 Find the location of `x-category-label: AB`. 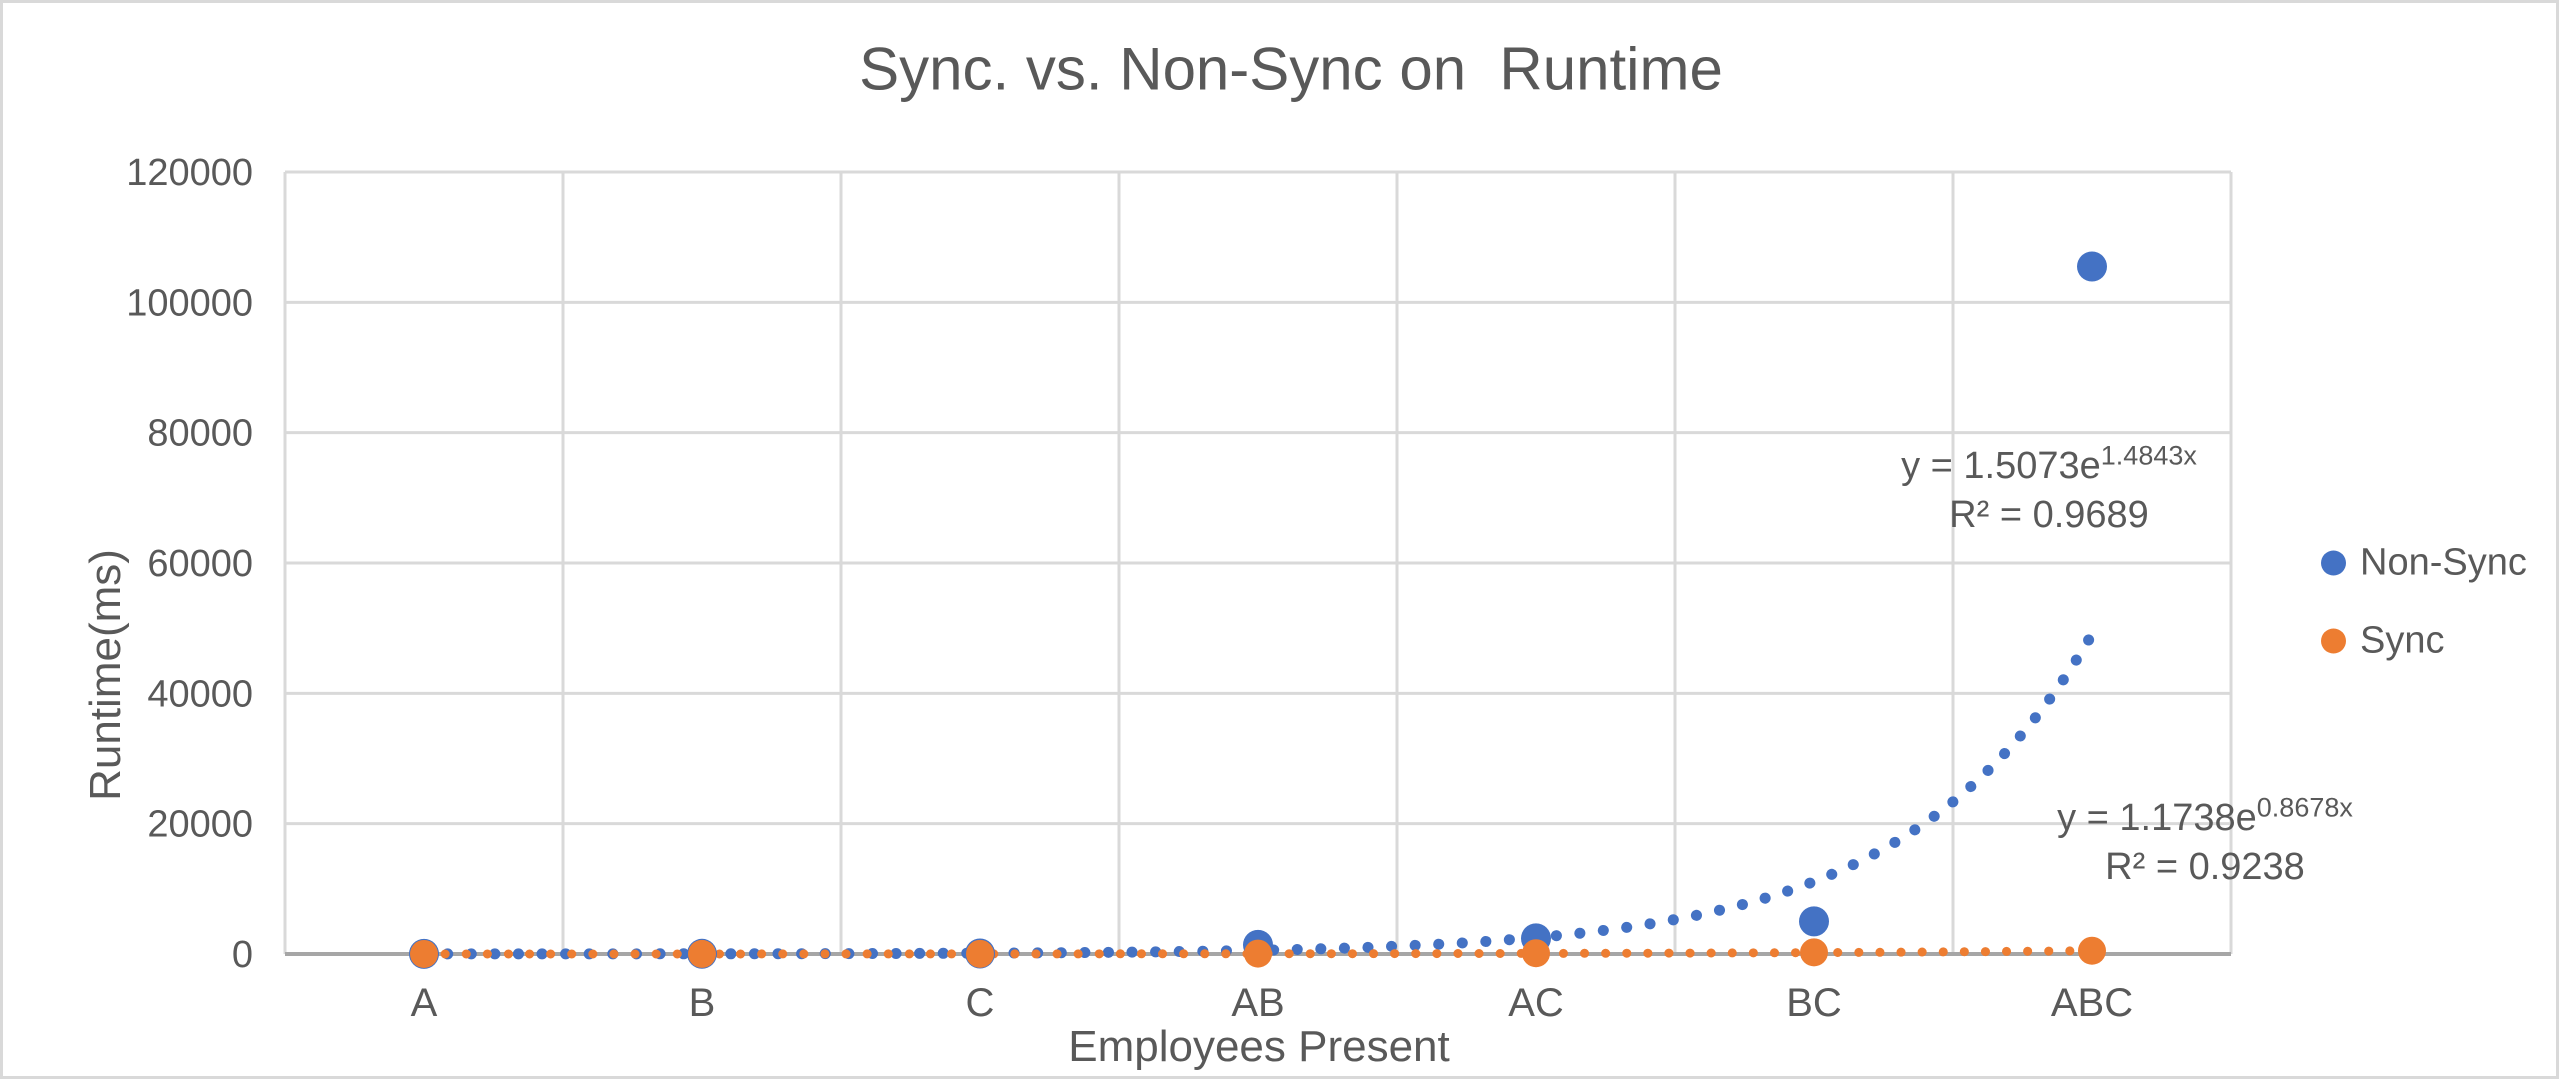

x-category-label: AB is located at coordinates (1257, 1003).